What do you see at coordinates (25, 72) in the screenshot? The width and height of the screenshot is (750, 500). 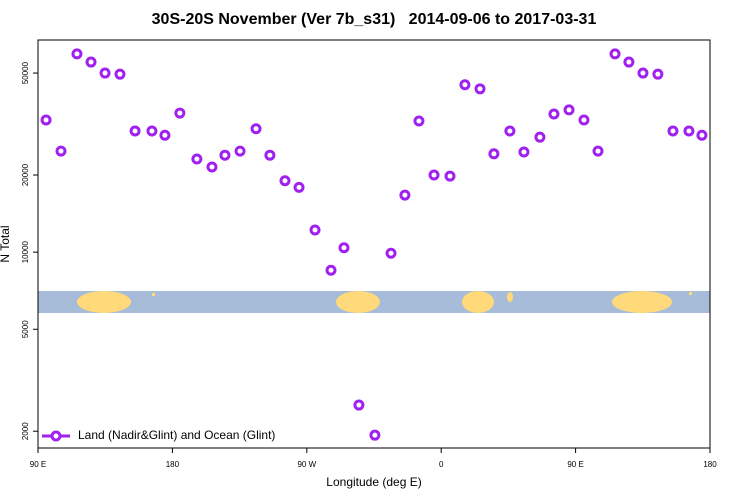 I see `y-tick-label: 50000` at bounding box center [25, 72].